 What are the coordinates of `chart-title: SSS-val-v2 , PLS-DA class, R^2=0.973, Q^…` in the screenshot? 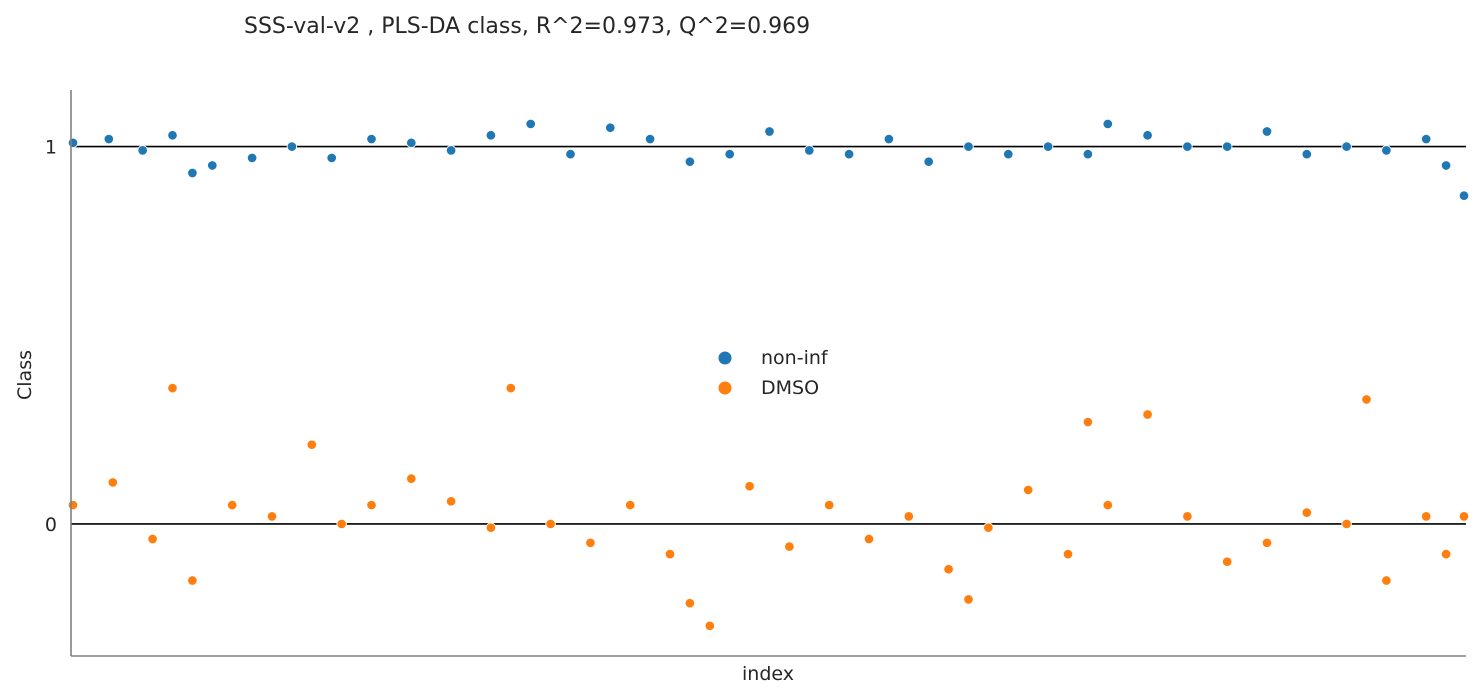 It's located at (527, 26).